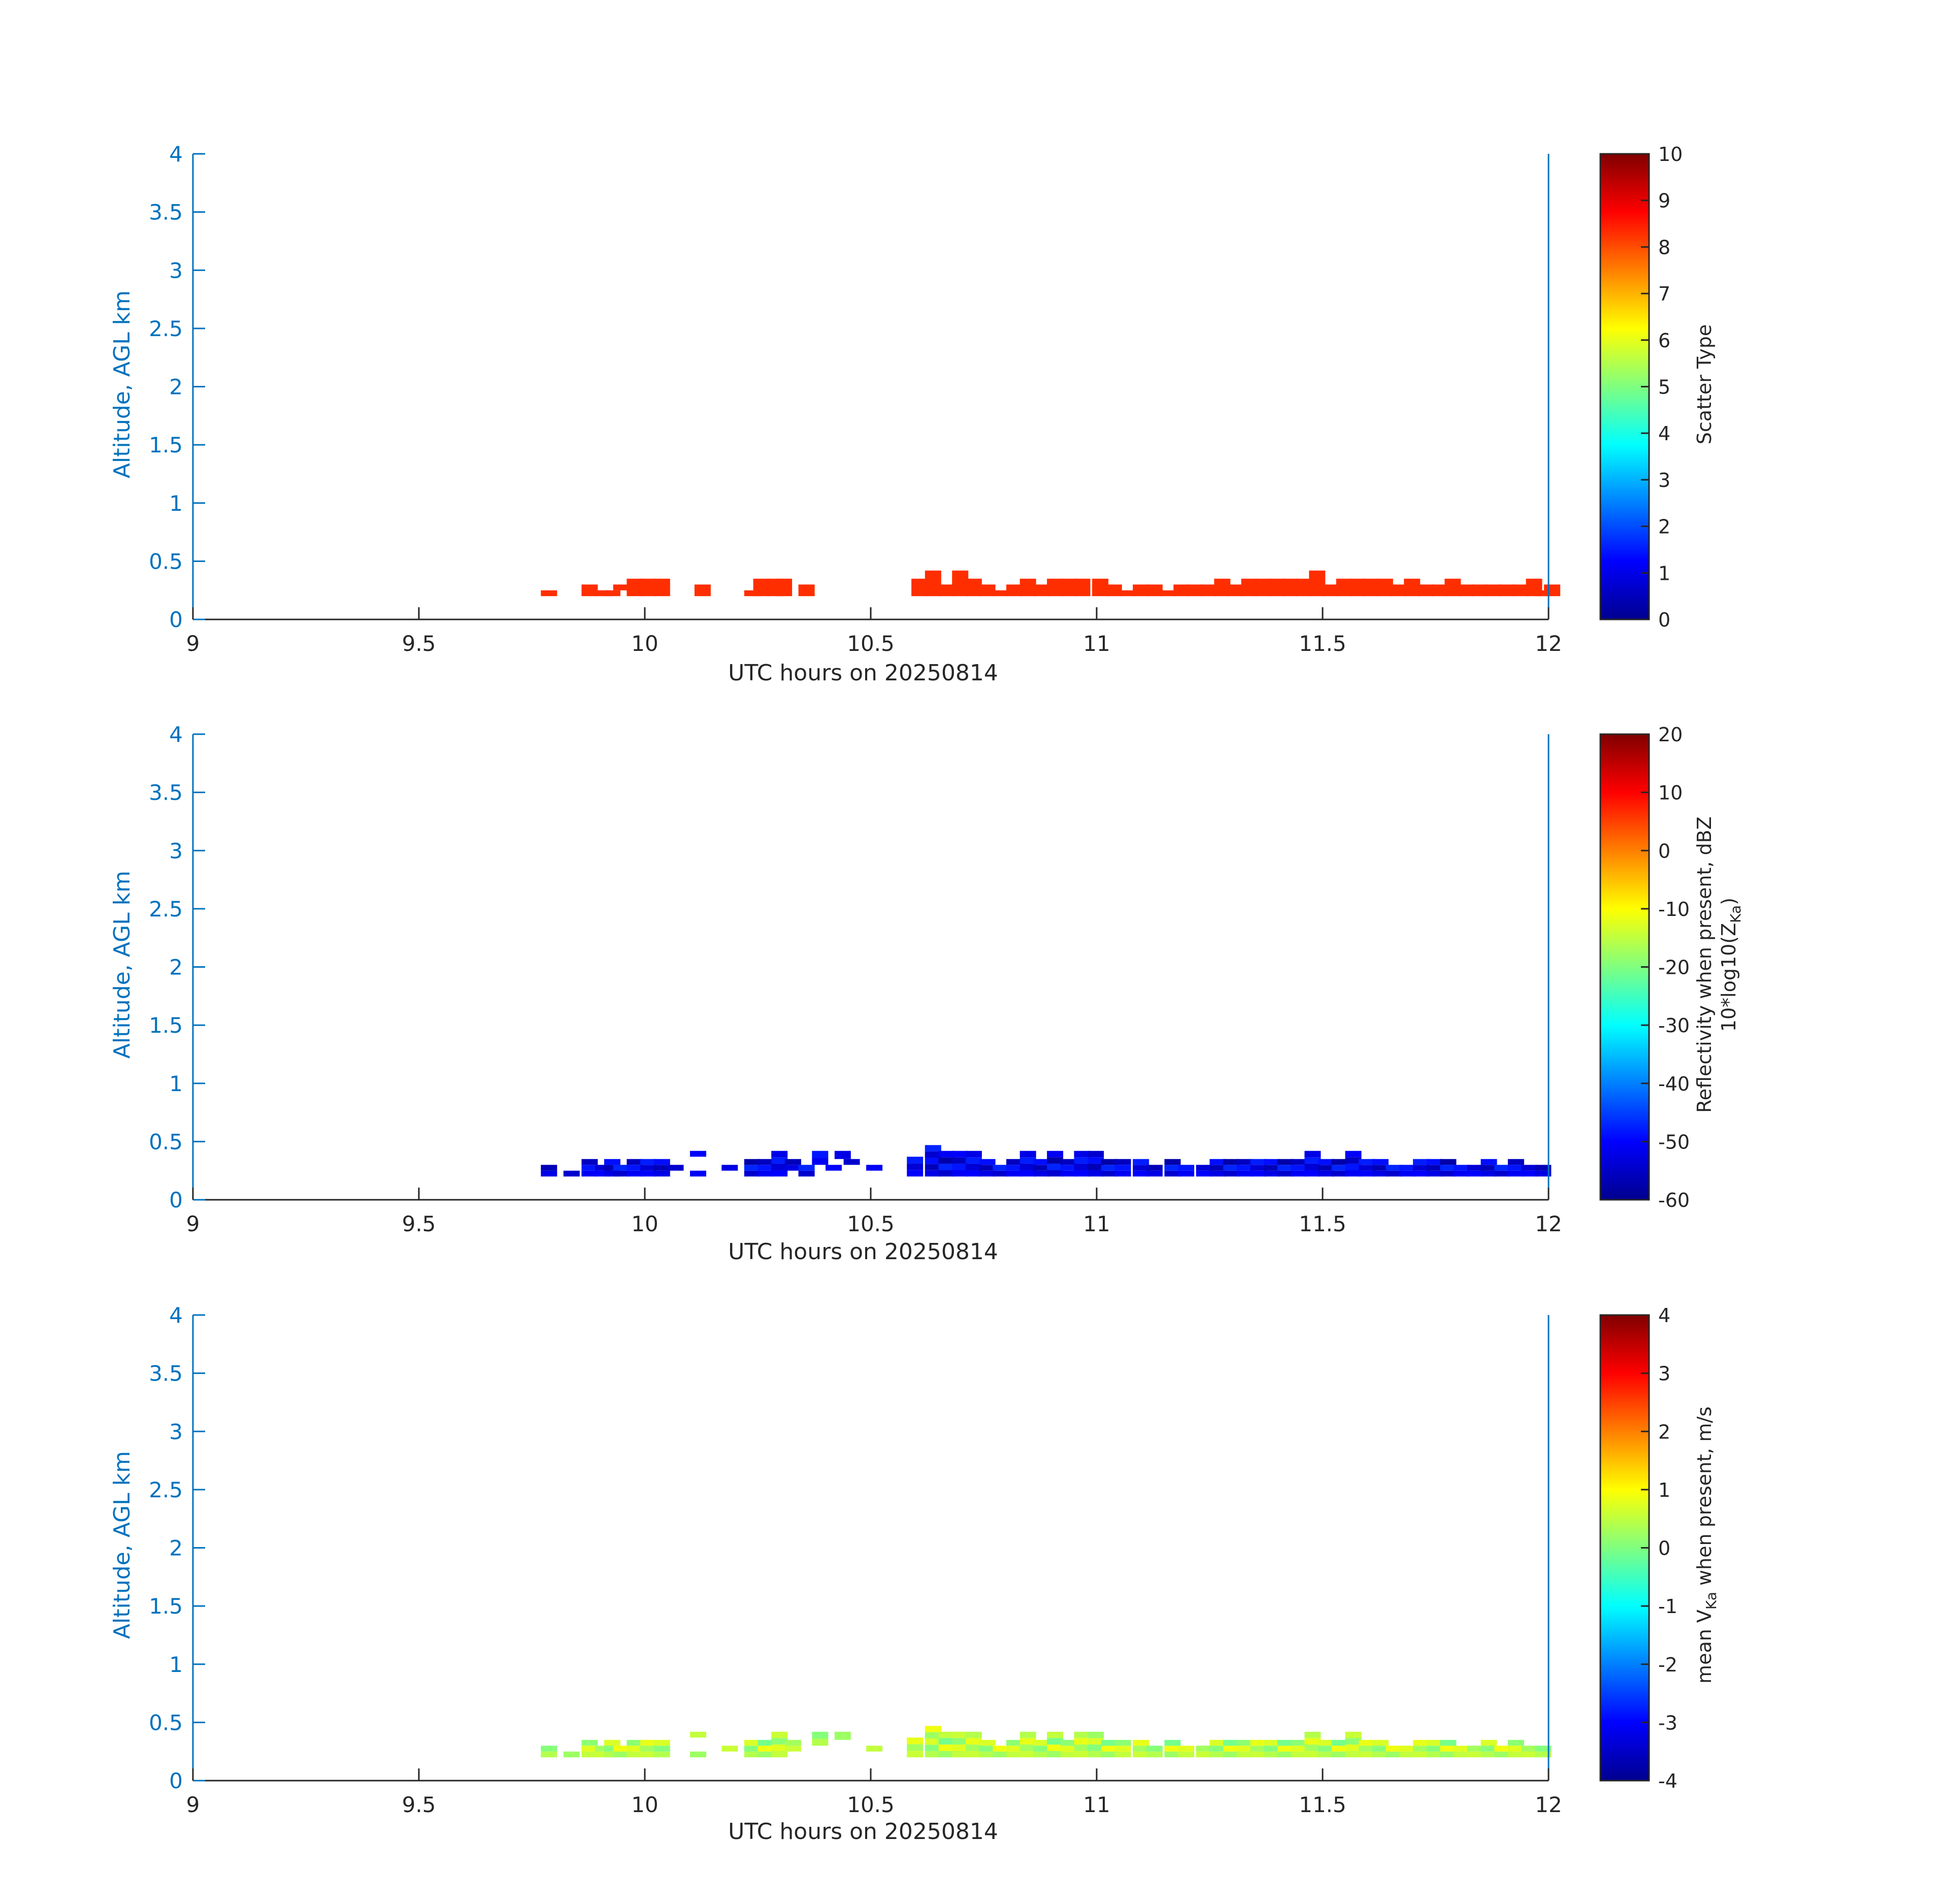 Image resolution: width=1942 pixels, height=1904 pixels. What do you see at coordinates (1322, 644) in the screenshot?
I see `x-tick-label: 11.5` at bounding box center [1322, 644].